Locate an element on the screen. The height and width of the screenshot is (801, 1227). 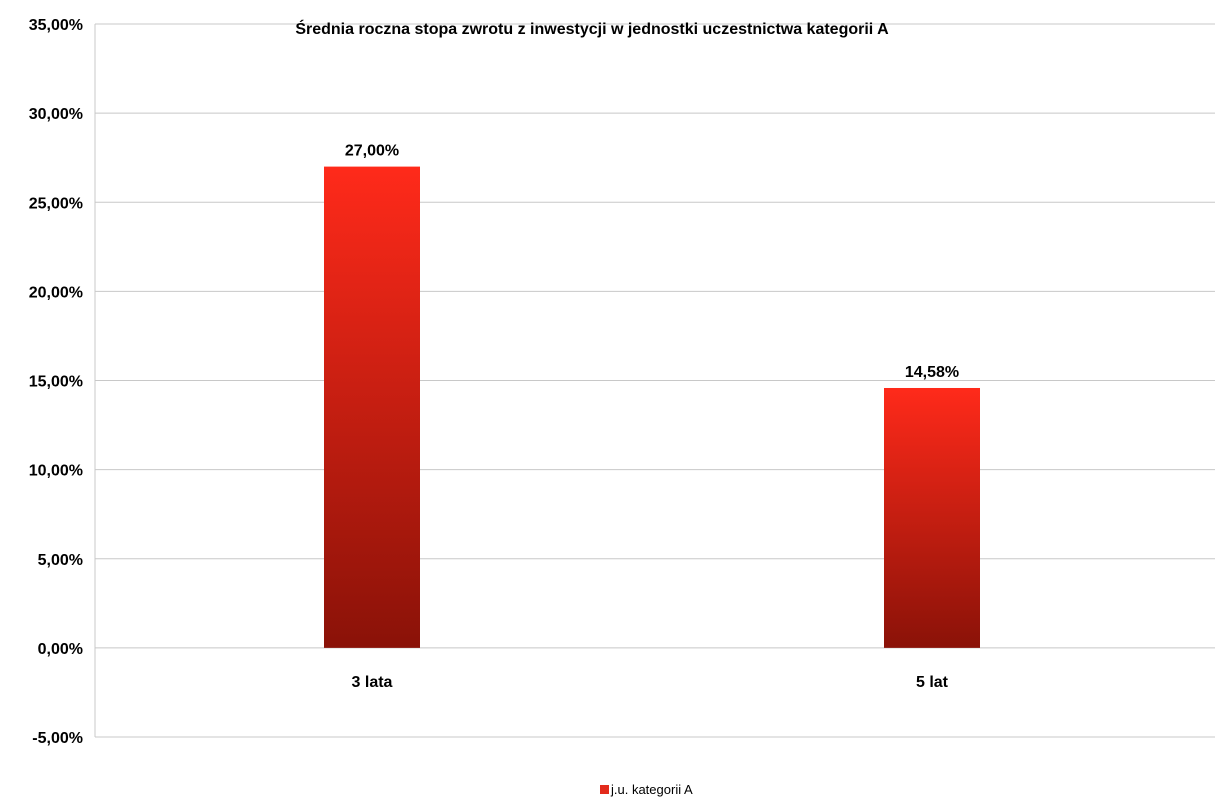
x-category-label: 5 lat is located at coordinates (932, 682).